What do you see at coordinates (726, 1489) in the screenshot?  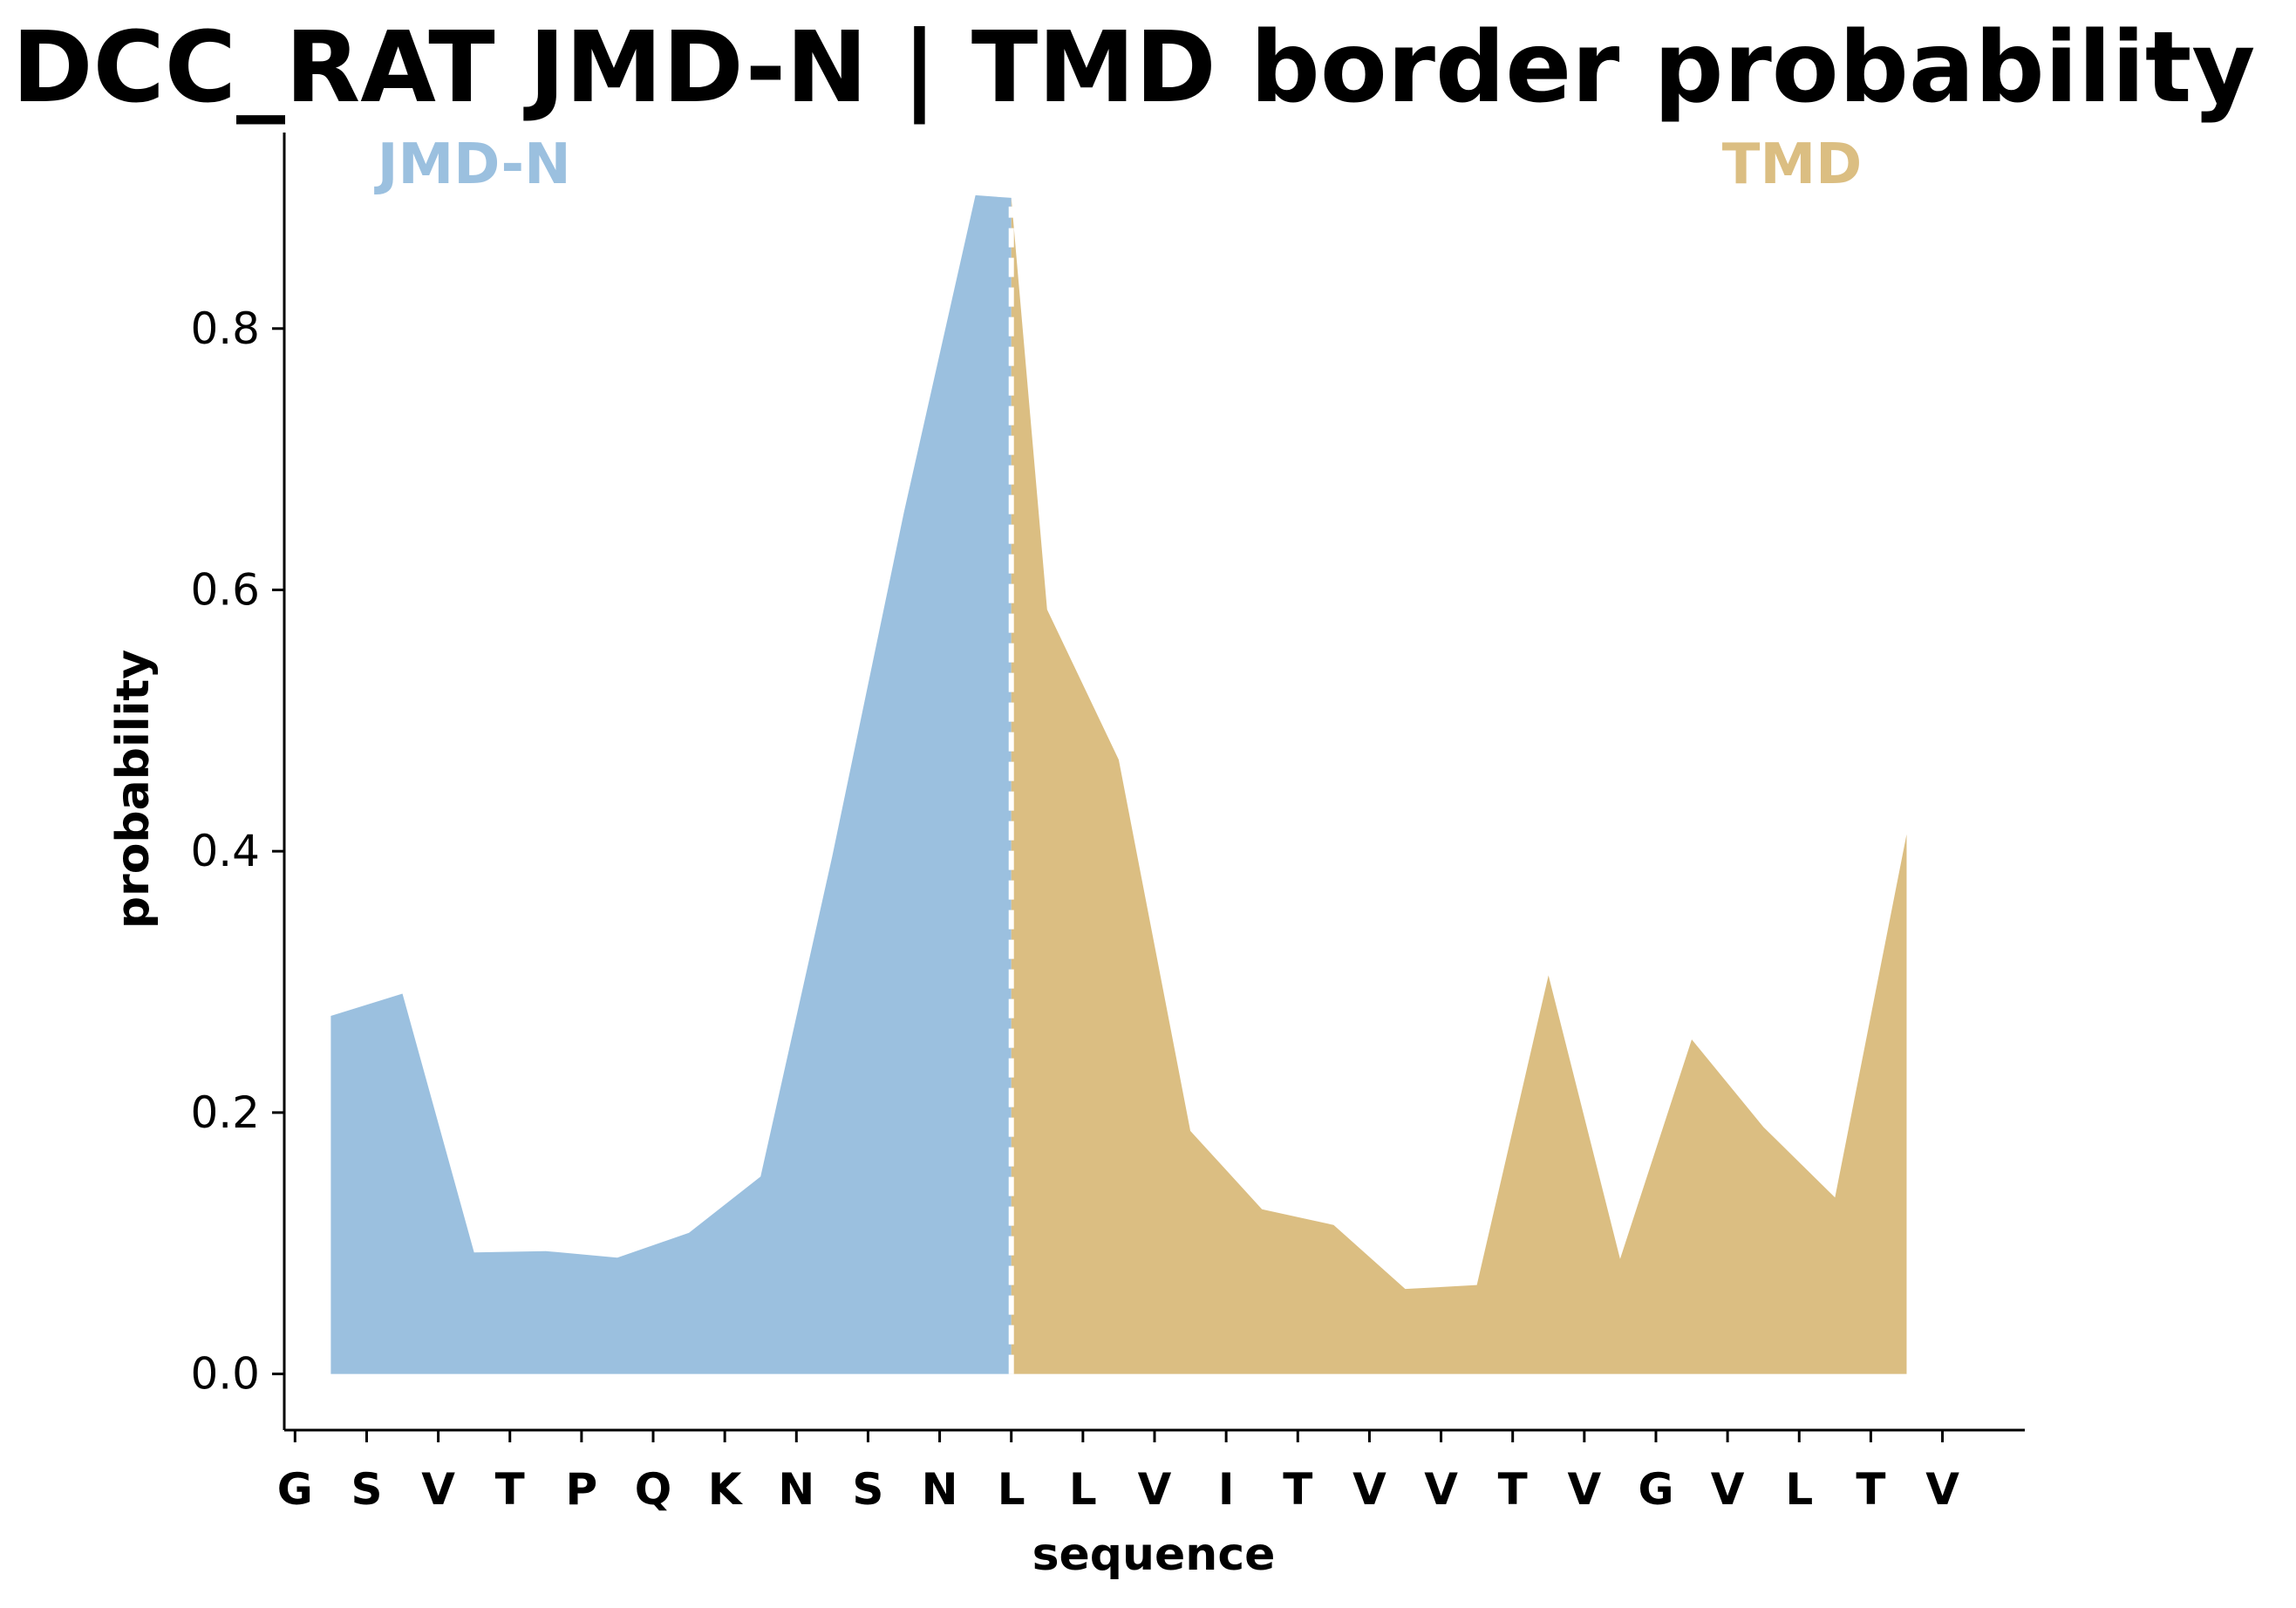 I see `x-tick-label: K` at bounding box center [726, 1489].